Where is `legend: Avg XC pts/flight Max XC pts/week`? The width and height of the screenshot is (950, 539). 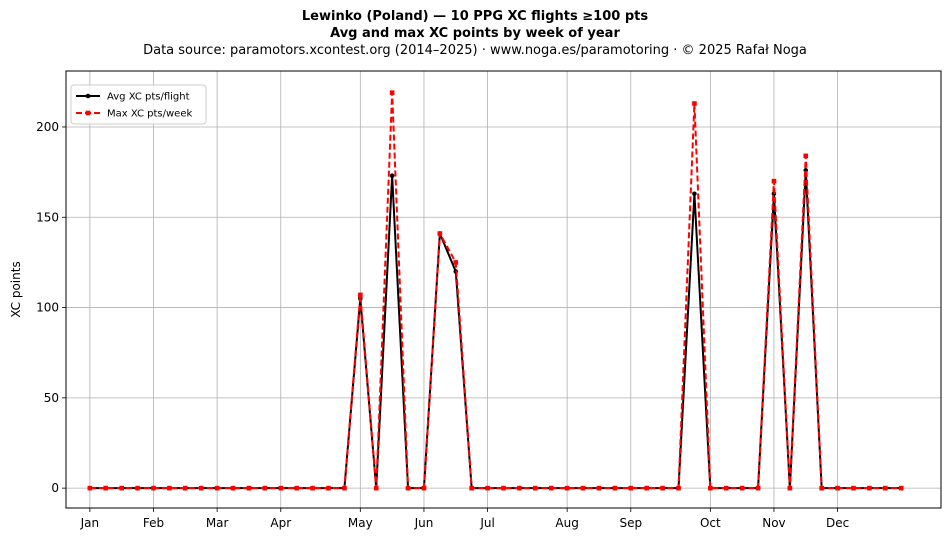 legend: Avg XC pts/flight Max XC pts/week is located at coordinates (138, 104).